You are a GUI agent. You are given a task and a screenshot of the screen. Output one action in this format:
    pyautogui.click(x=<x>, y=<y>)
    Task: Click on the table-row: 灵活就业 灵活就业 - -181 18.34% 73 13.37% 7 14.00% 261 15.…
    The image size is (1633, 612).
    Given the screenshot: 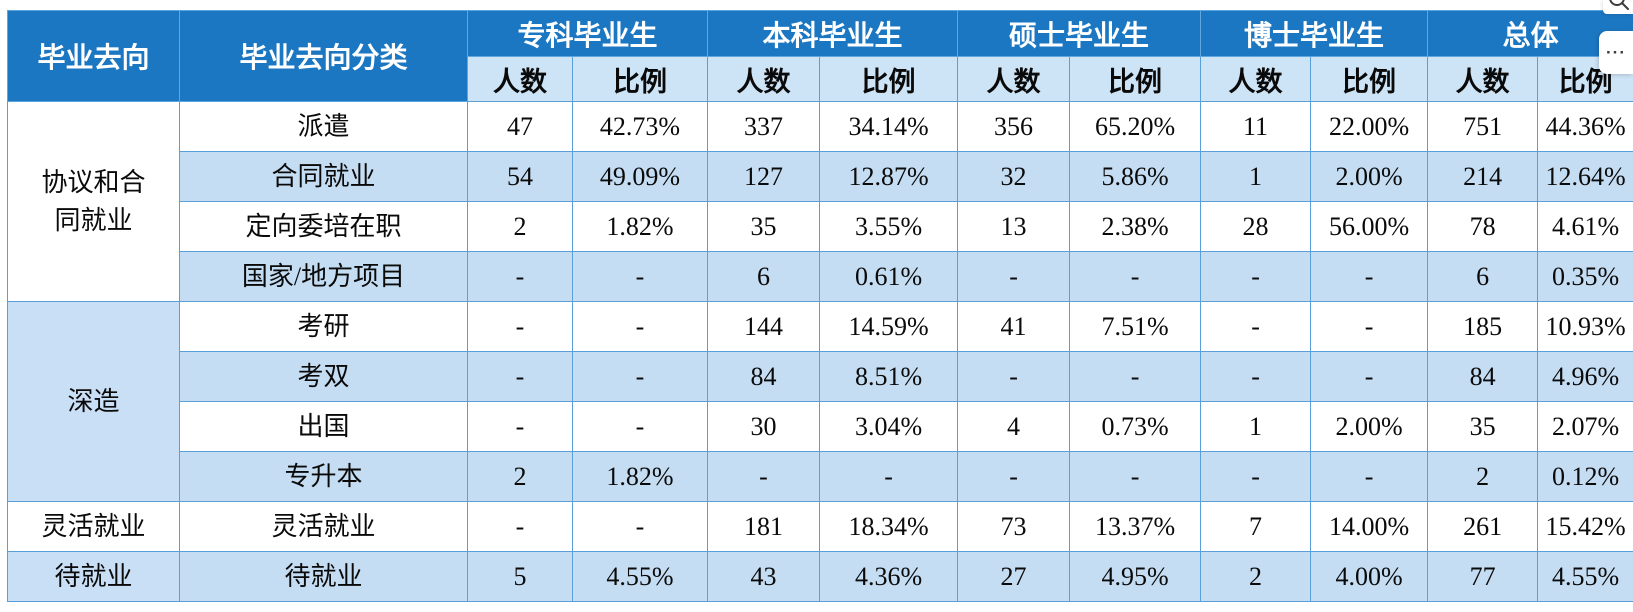 What is the action you would take?
    pyautogui.click(x=820, y=526)
    